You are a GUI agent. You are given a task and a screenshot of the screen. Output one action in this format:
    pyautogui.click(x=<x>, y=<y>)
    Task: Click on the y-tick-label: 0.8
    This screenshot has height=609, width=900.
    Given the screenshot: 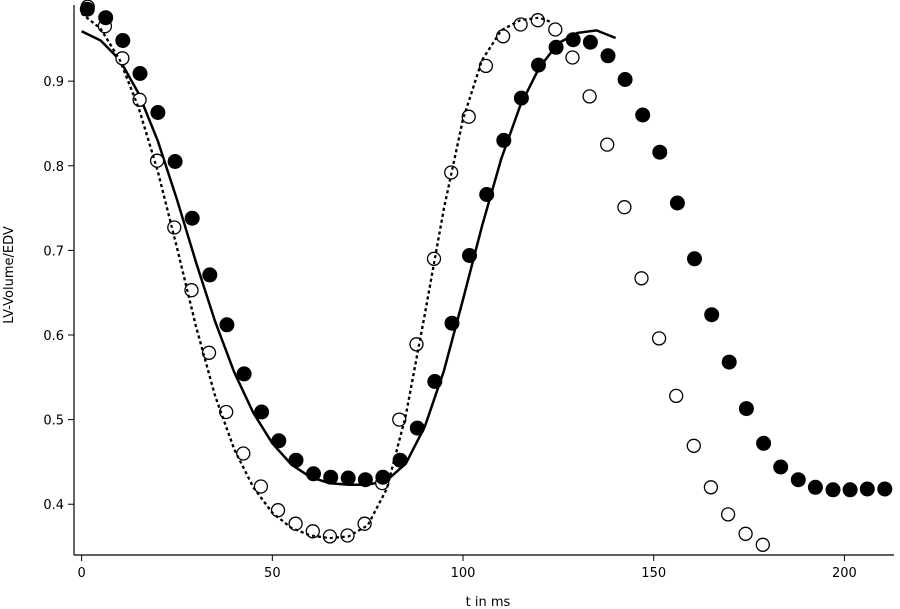 What is the action you would take?
    pyautogui.click(x=53, y=167)
    